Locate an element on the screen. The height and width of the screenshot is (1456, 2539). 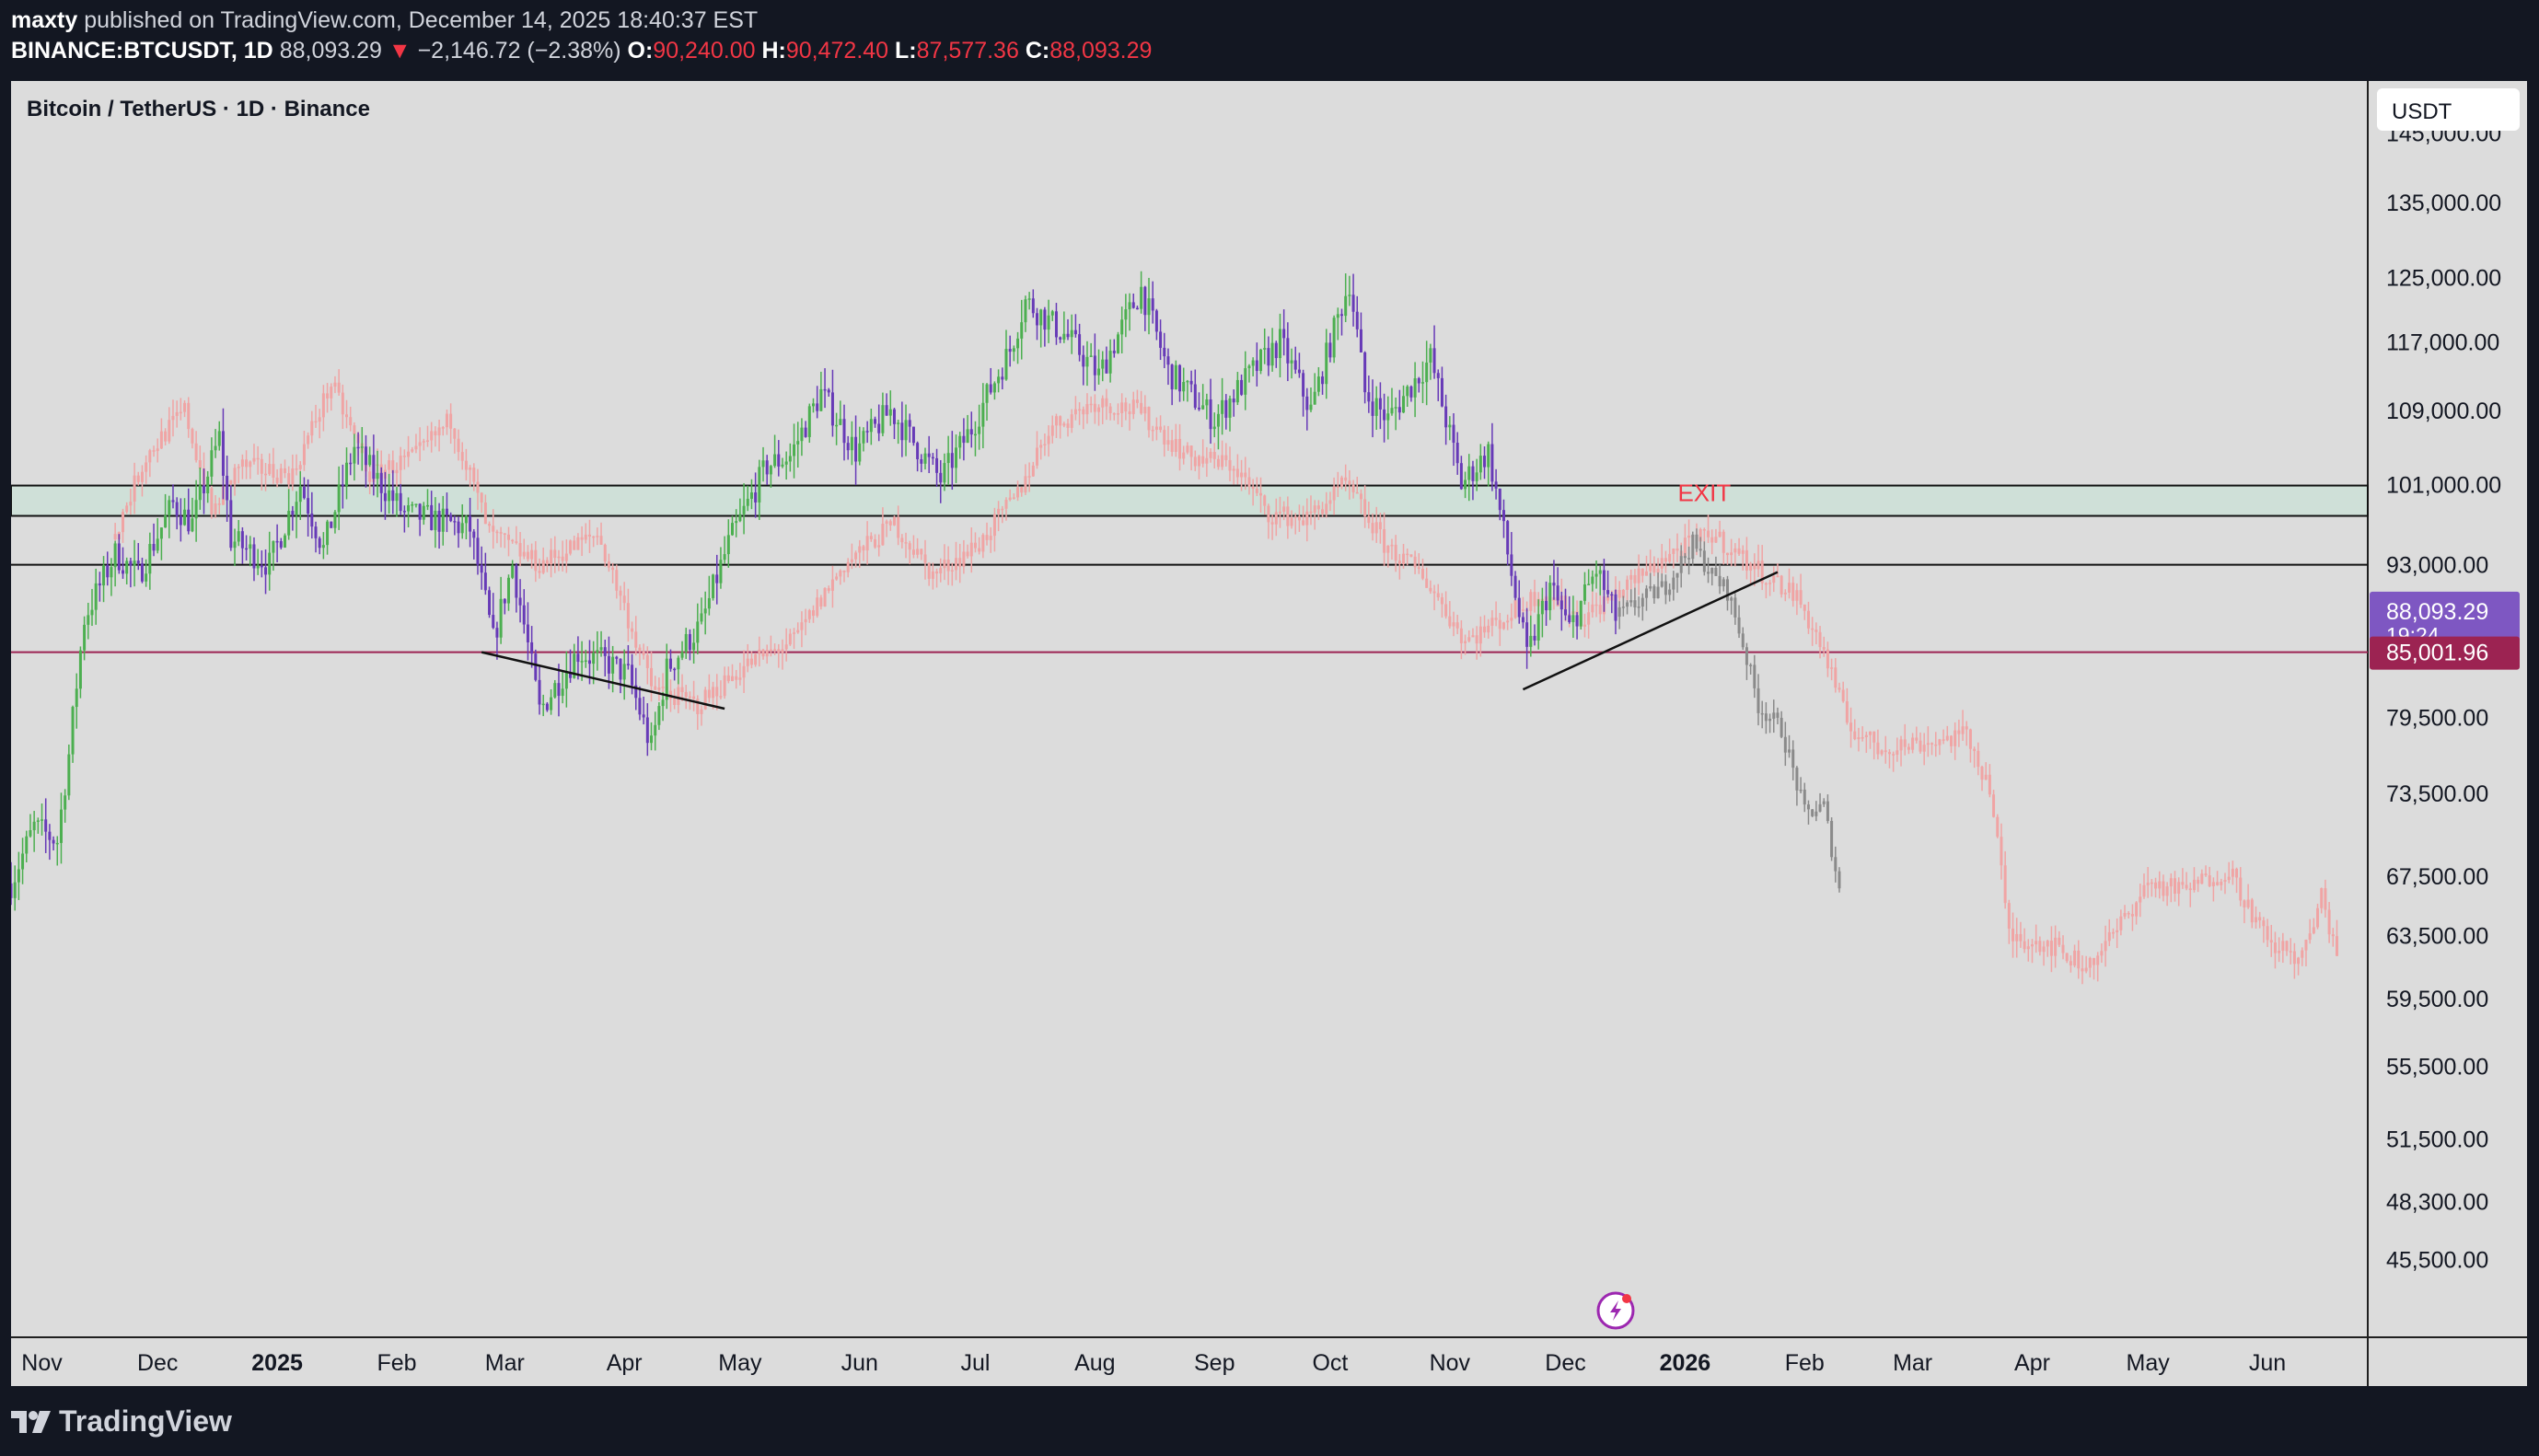
lightning-icon is located at coordinates (1615, 1310).